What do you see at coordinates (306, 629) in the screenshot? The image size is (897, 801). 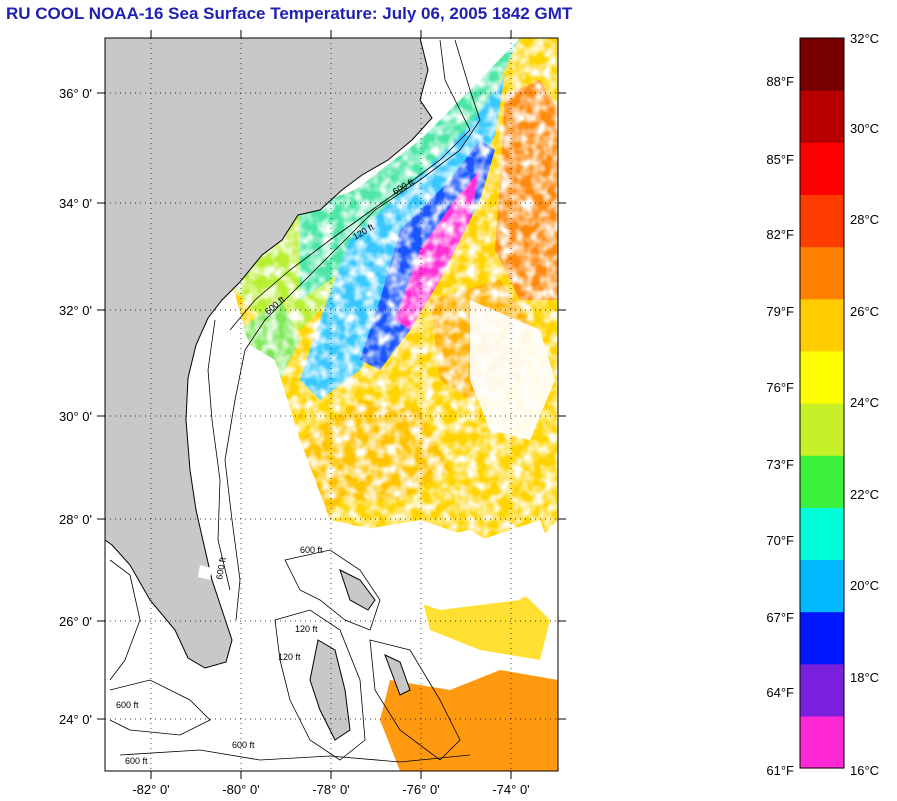 I see `contour-label-120ft-bahamas: 120 ft` at bounding box center [306, 629].